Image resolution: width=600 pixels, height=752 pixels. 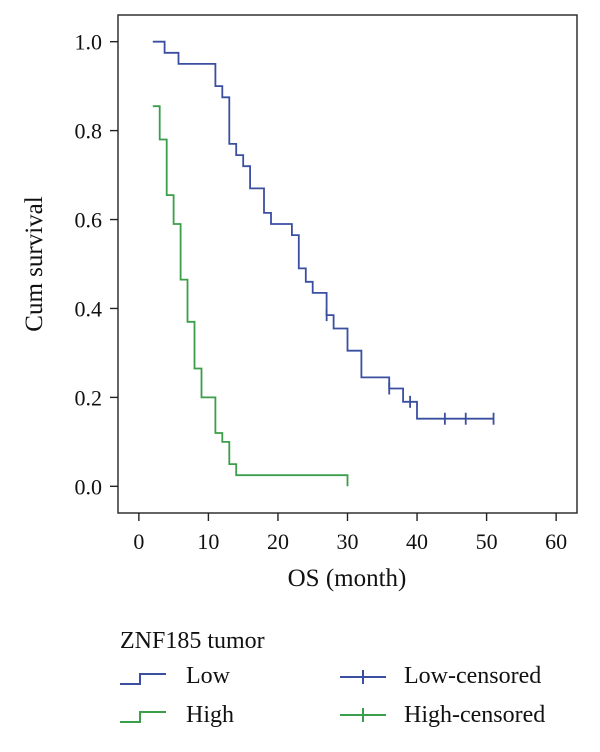 I want to click on y-tick-label: 0.4, so click(x=89, y=308).